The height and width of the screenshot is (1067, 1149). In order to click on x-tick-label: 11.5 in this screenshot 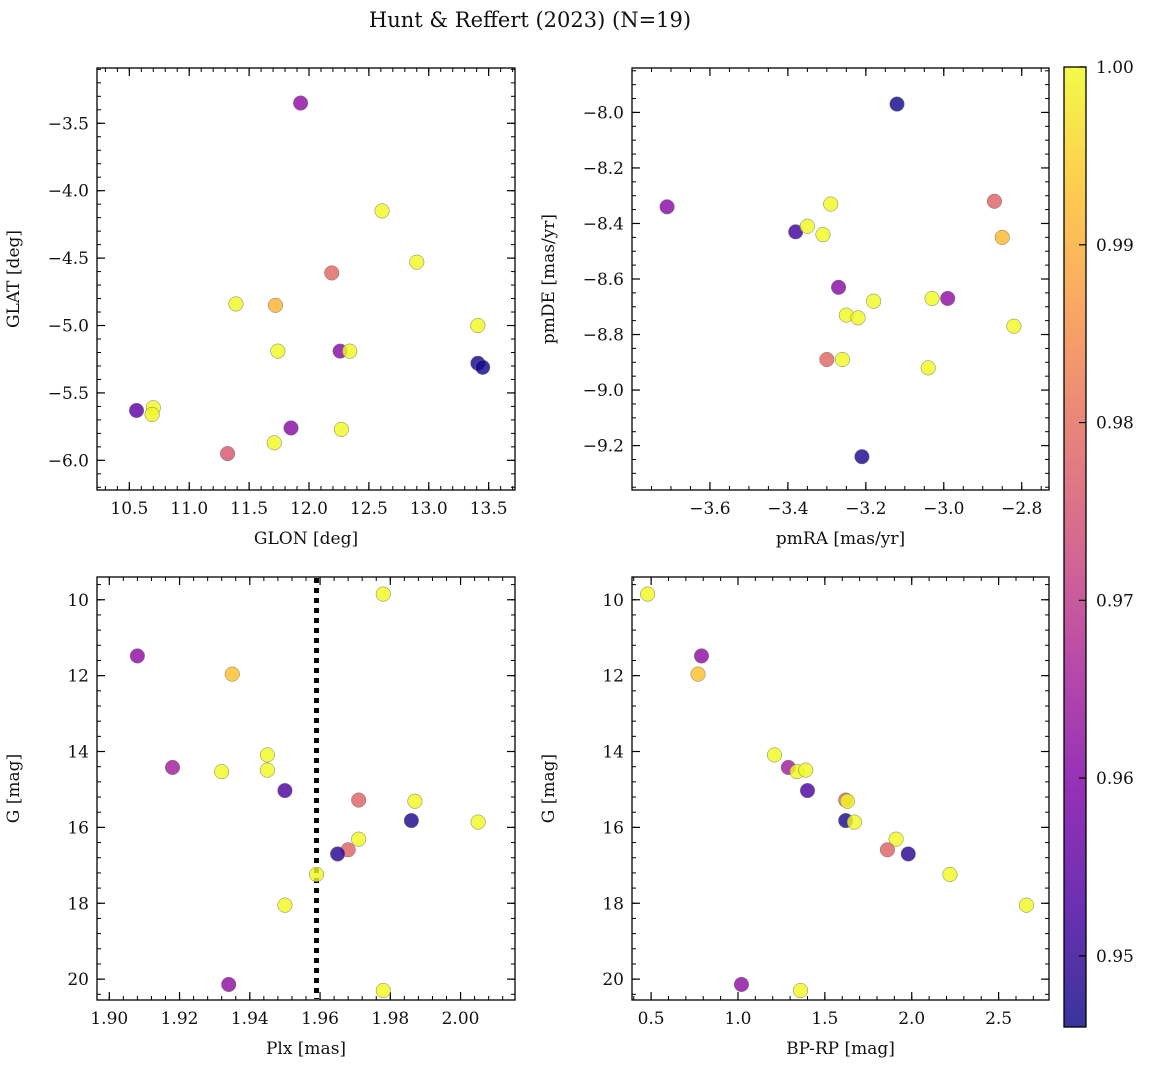, I will do `click(249, 509)`.